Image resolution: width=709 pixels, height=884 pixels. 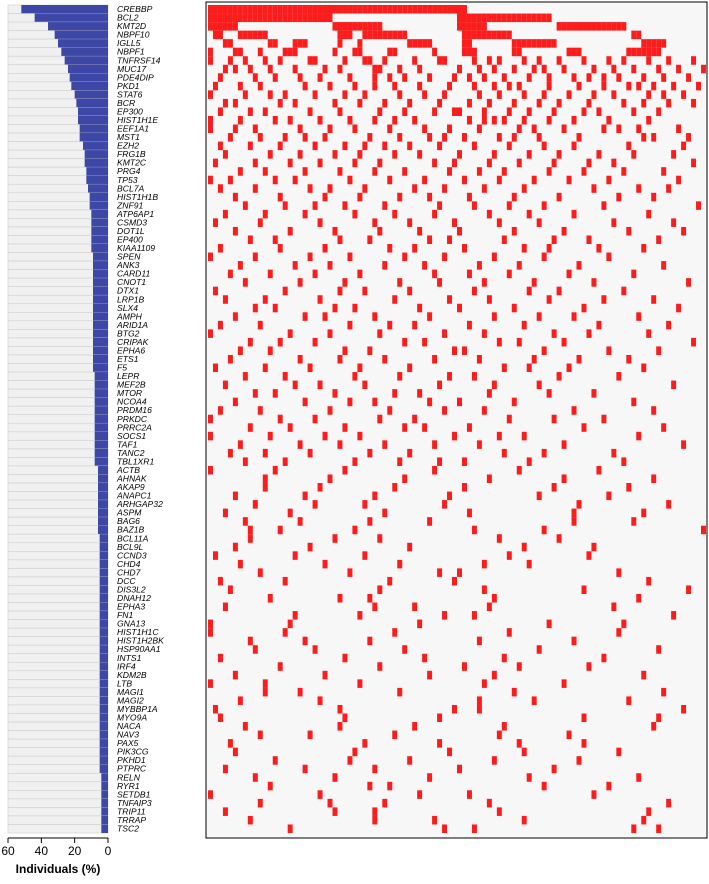 What do you see at coordinates (132, 325) in the screenshot?
I see `gene-label: ARID1A` at bounding box center [132, 325].